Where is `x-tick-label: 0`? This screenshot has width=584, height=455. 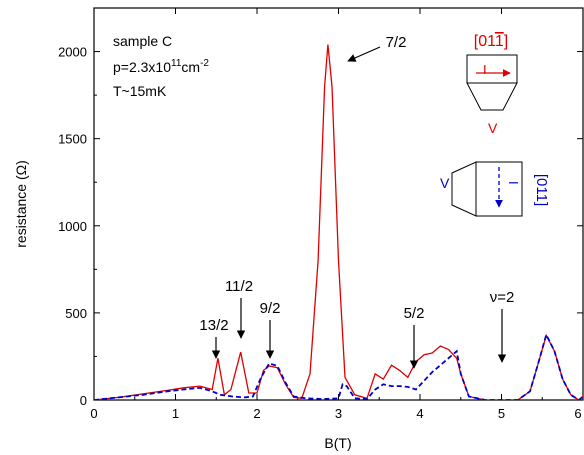 x-tick-label: 0 is located at coordinates (93, 413).